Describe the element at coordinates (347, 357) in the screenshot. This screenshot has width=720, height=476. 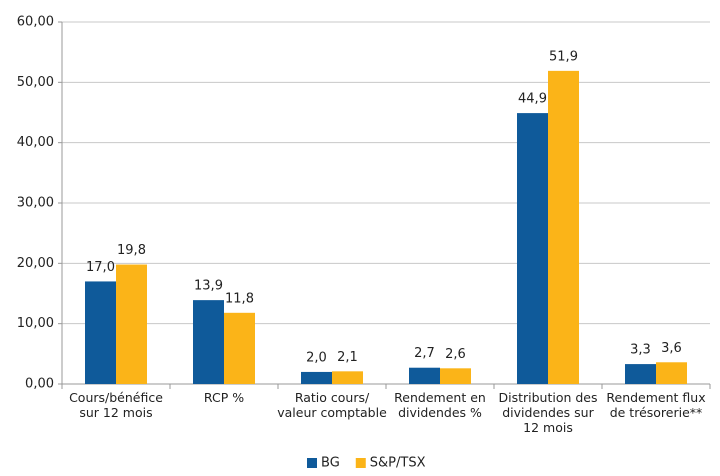
I see `value-label: 2,1` at that location.